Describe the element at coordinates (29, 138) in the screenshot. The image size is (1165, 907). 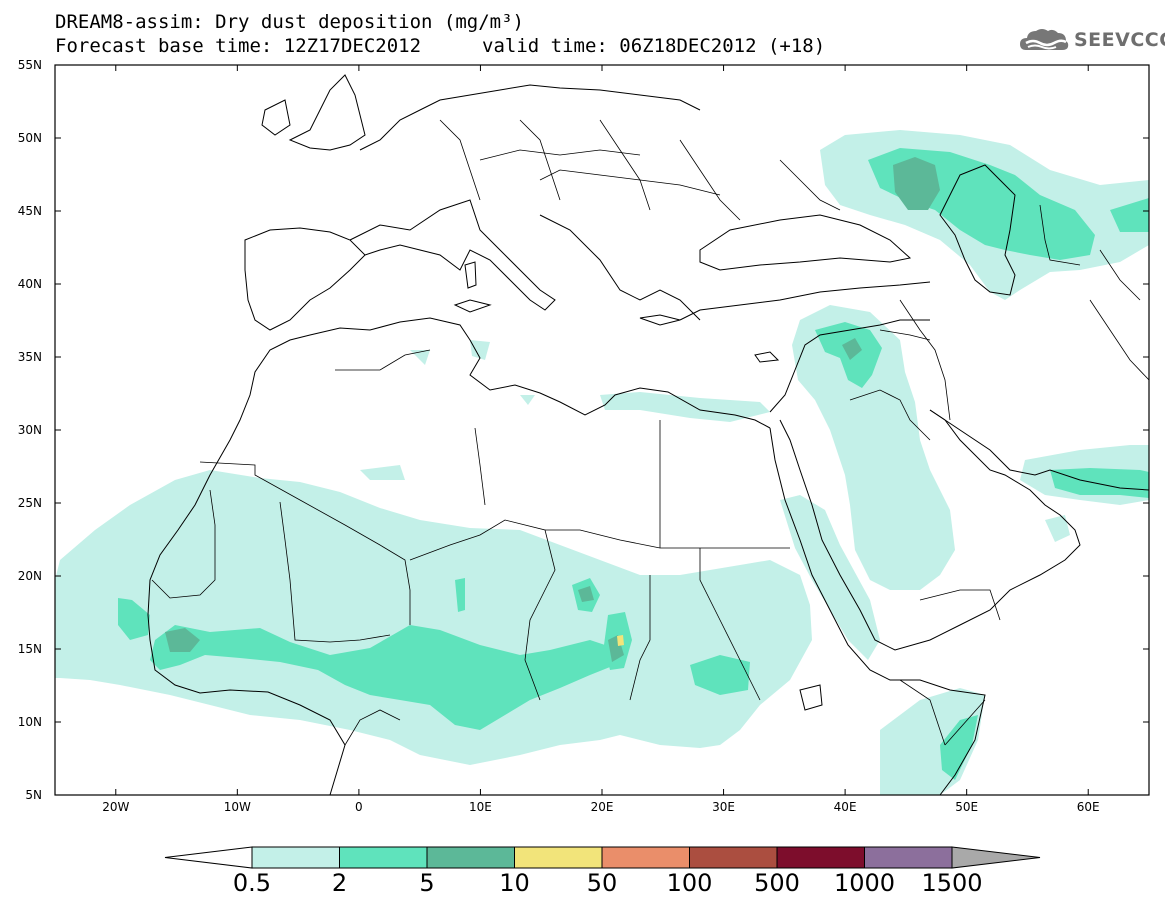
I see `lat-tick-label: 50N` at that location.